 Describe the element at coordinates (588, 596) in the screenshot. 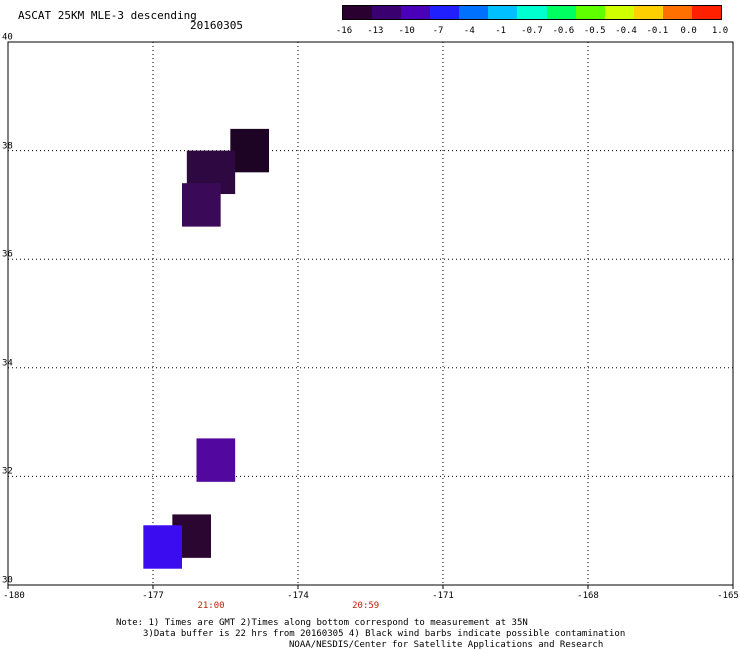

I see `x-tick-label: -168` at that location.